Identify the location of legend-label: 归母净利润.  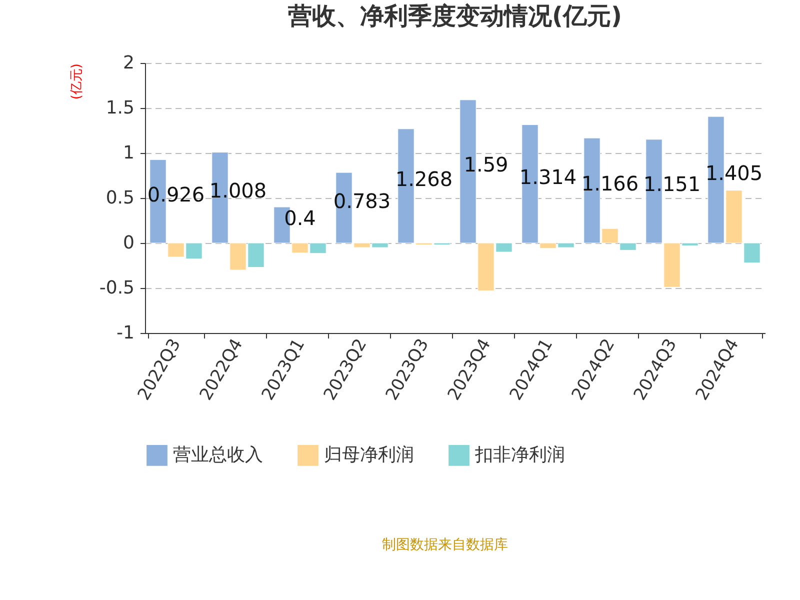
(369, 455).